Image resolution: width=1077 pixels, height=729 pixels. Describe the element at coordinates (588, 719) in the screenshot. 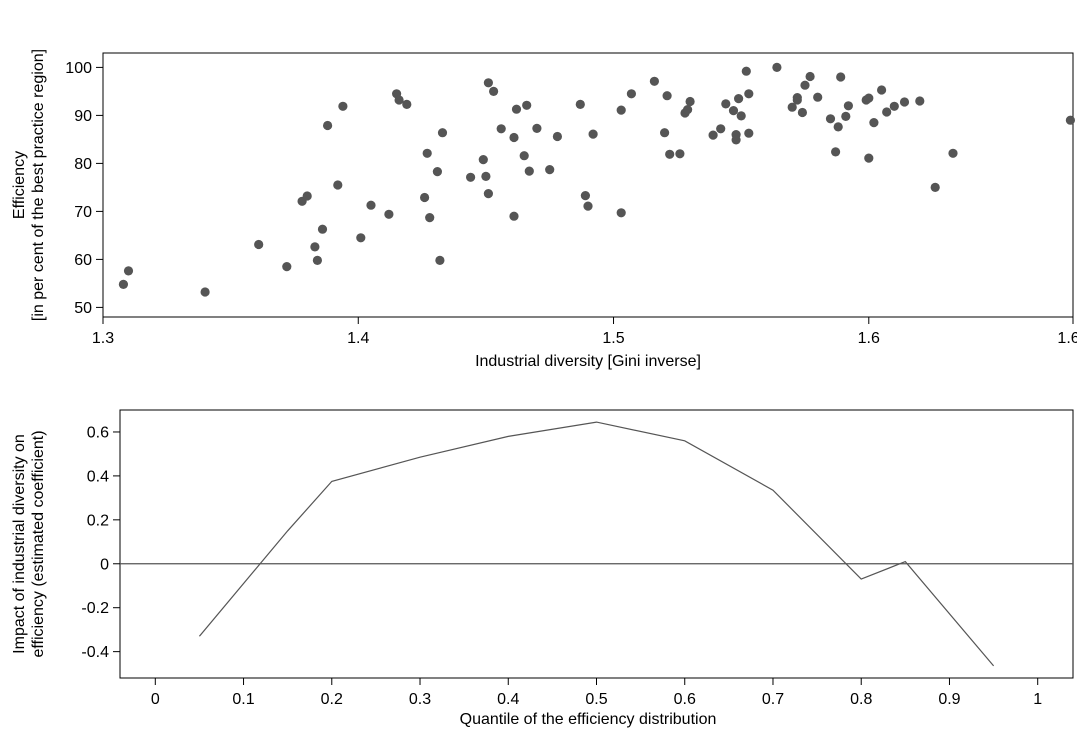

I see `line-x-axis-title: Quantile of the efficiency distribution` at that location.